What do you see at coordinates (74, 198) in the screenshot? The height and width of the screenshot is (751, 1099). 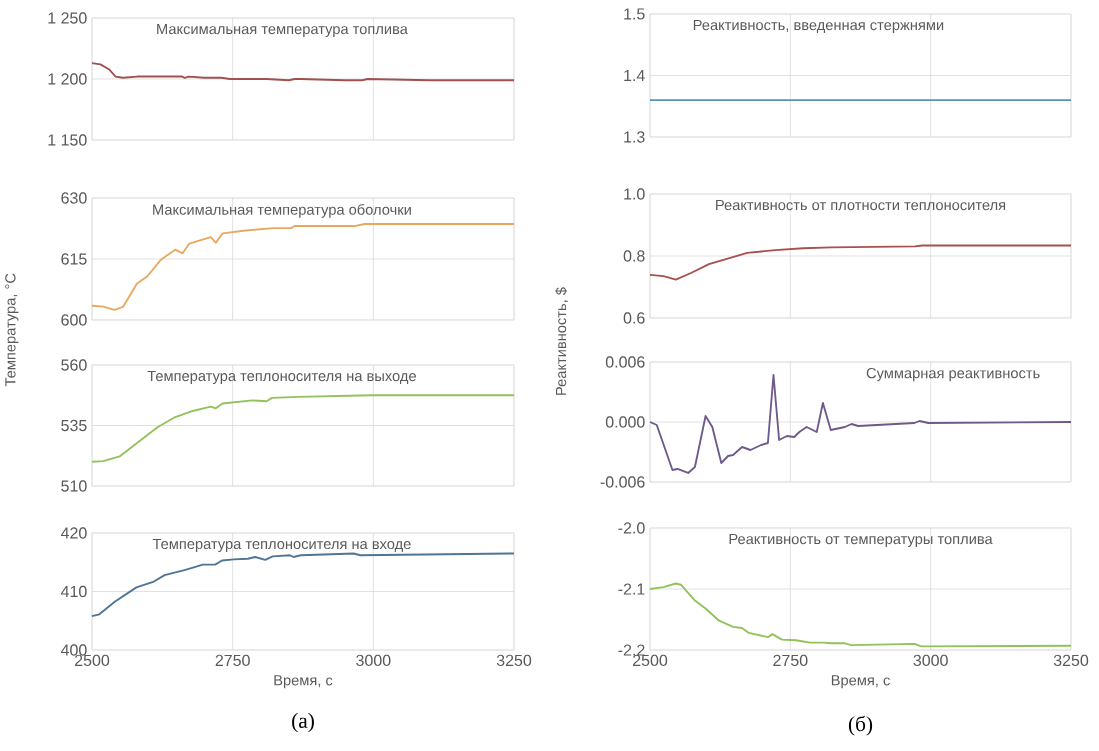 I see `y-tick-label: 630` at bounding box center [74, 198].